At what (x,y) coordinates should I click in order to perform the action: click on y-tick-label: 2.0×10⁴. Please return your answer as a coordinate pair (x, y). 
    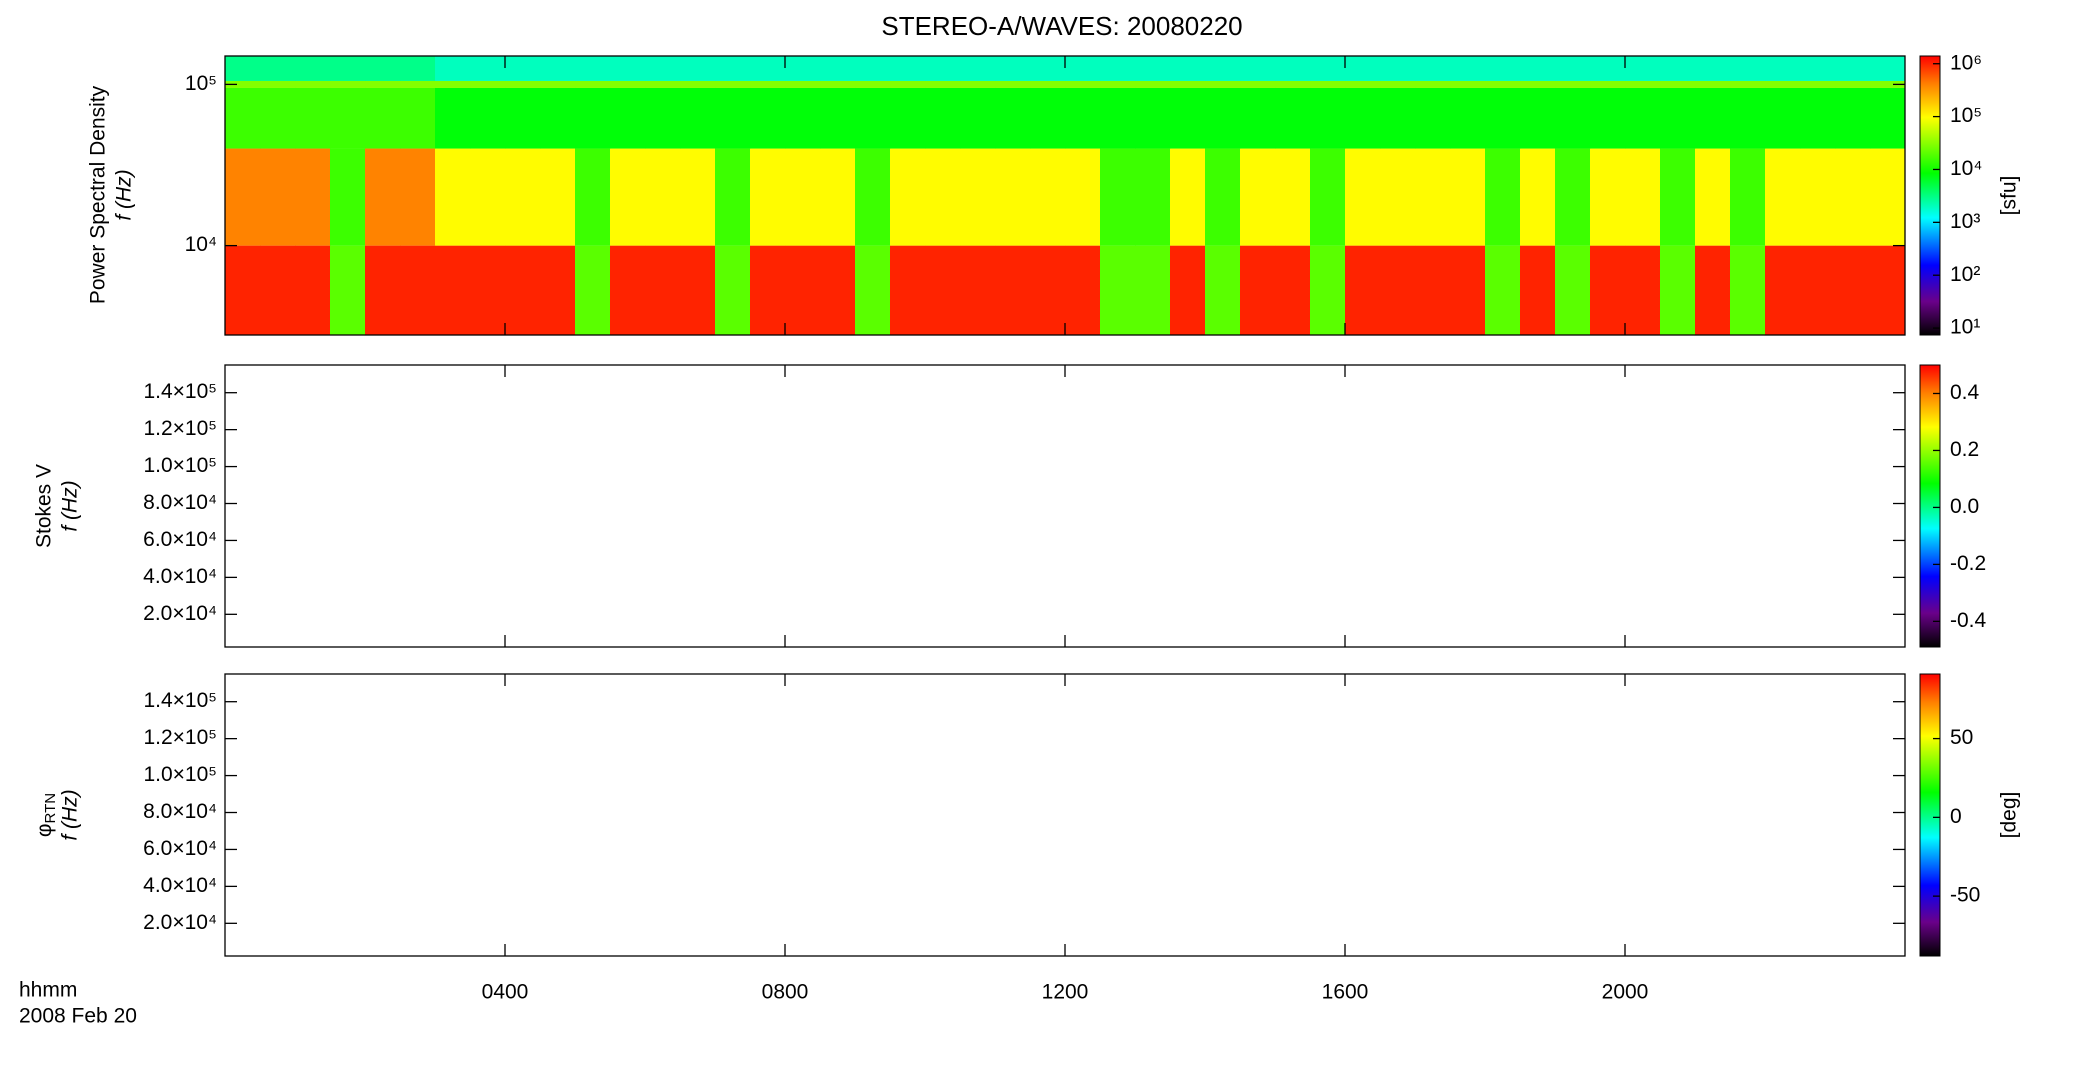
    Looking at the image, I should click on (180, 613).